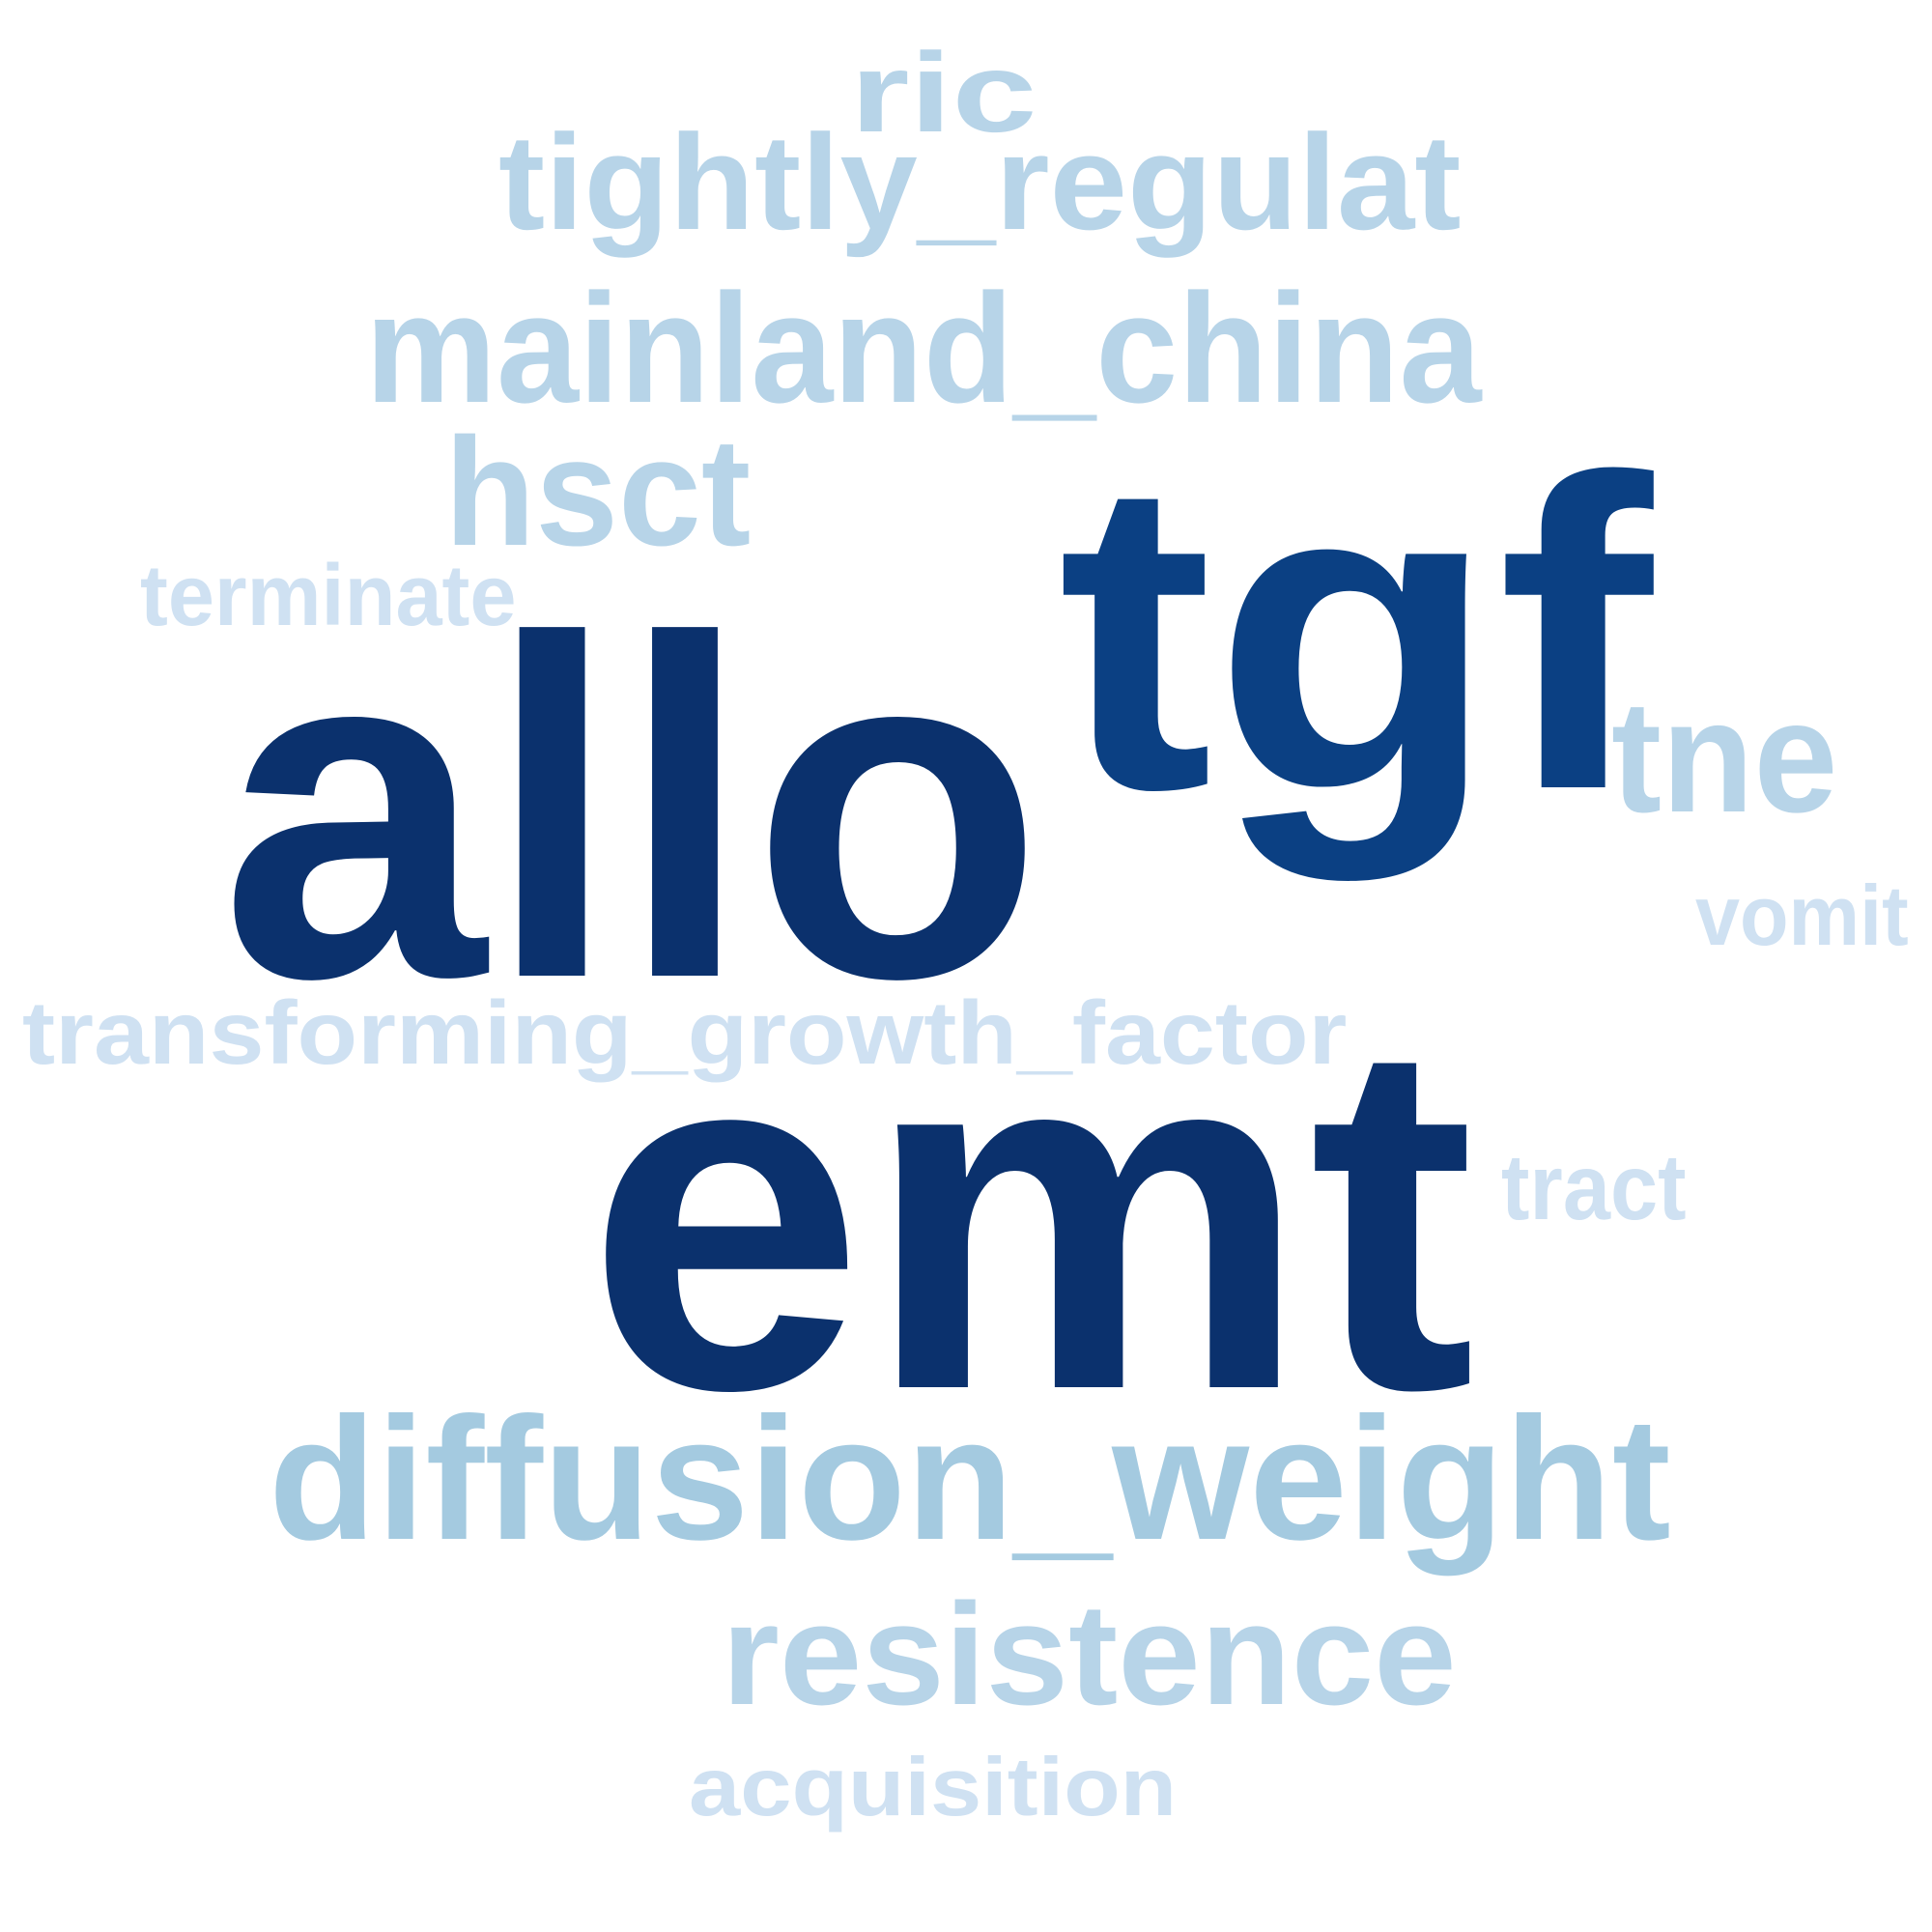 The width and height of the screenshot is (1932, 1932). What do you see at coordinates (1802, 915) in the screenshot?
I see `word-vomit: vomit` at bounding box center [1802, 915].